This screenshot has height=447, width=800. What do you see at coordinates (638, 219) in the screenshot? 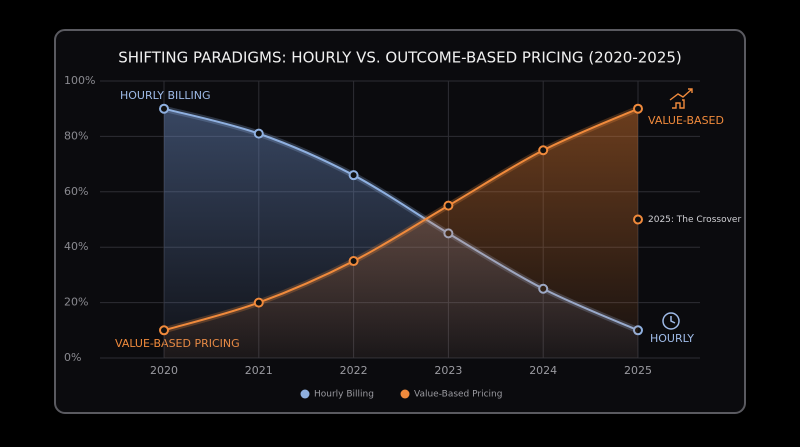
I see `annotation-point` at bounding box center [638, 219].